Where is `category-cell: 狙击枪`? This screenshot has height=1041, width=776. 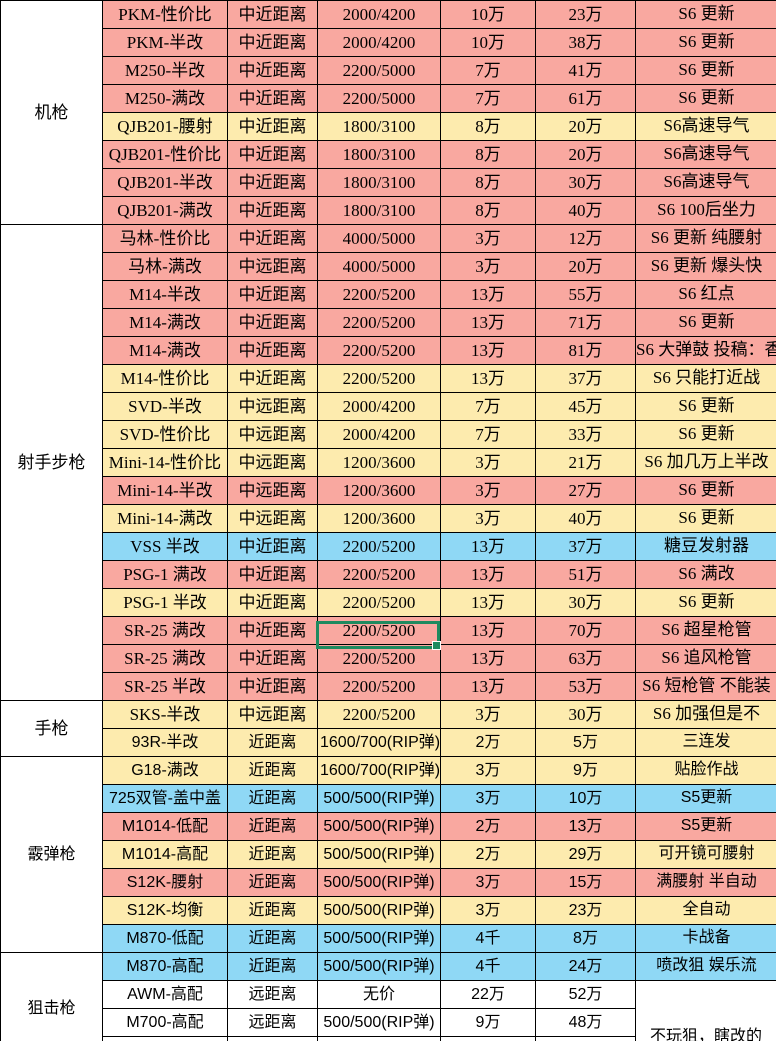
category-cell: 狙击枪 is located at coordinates (51, 996).